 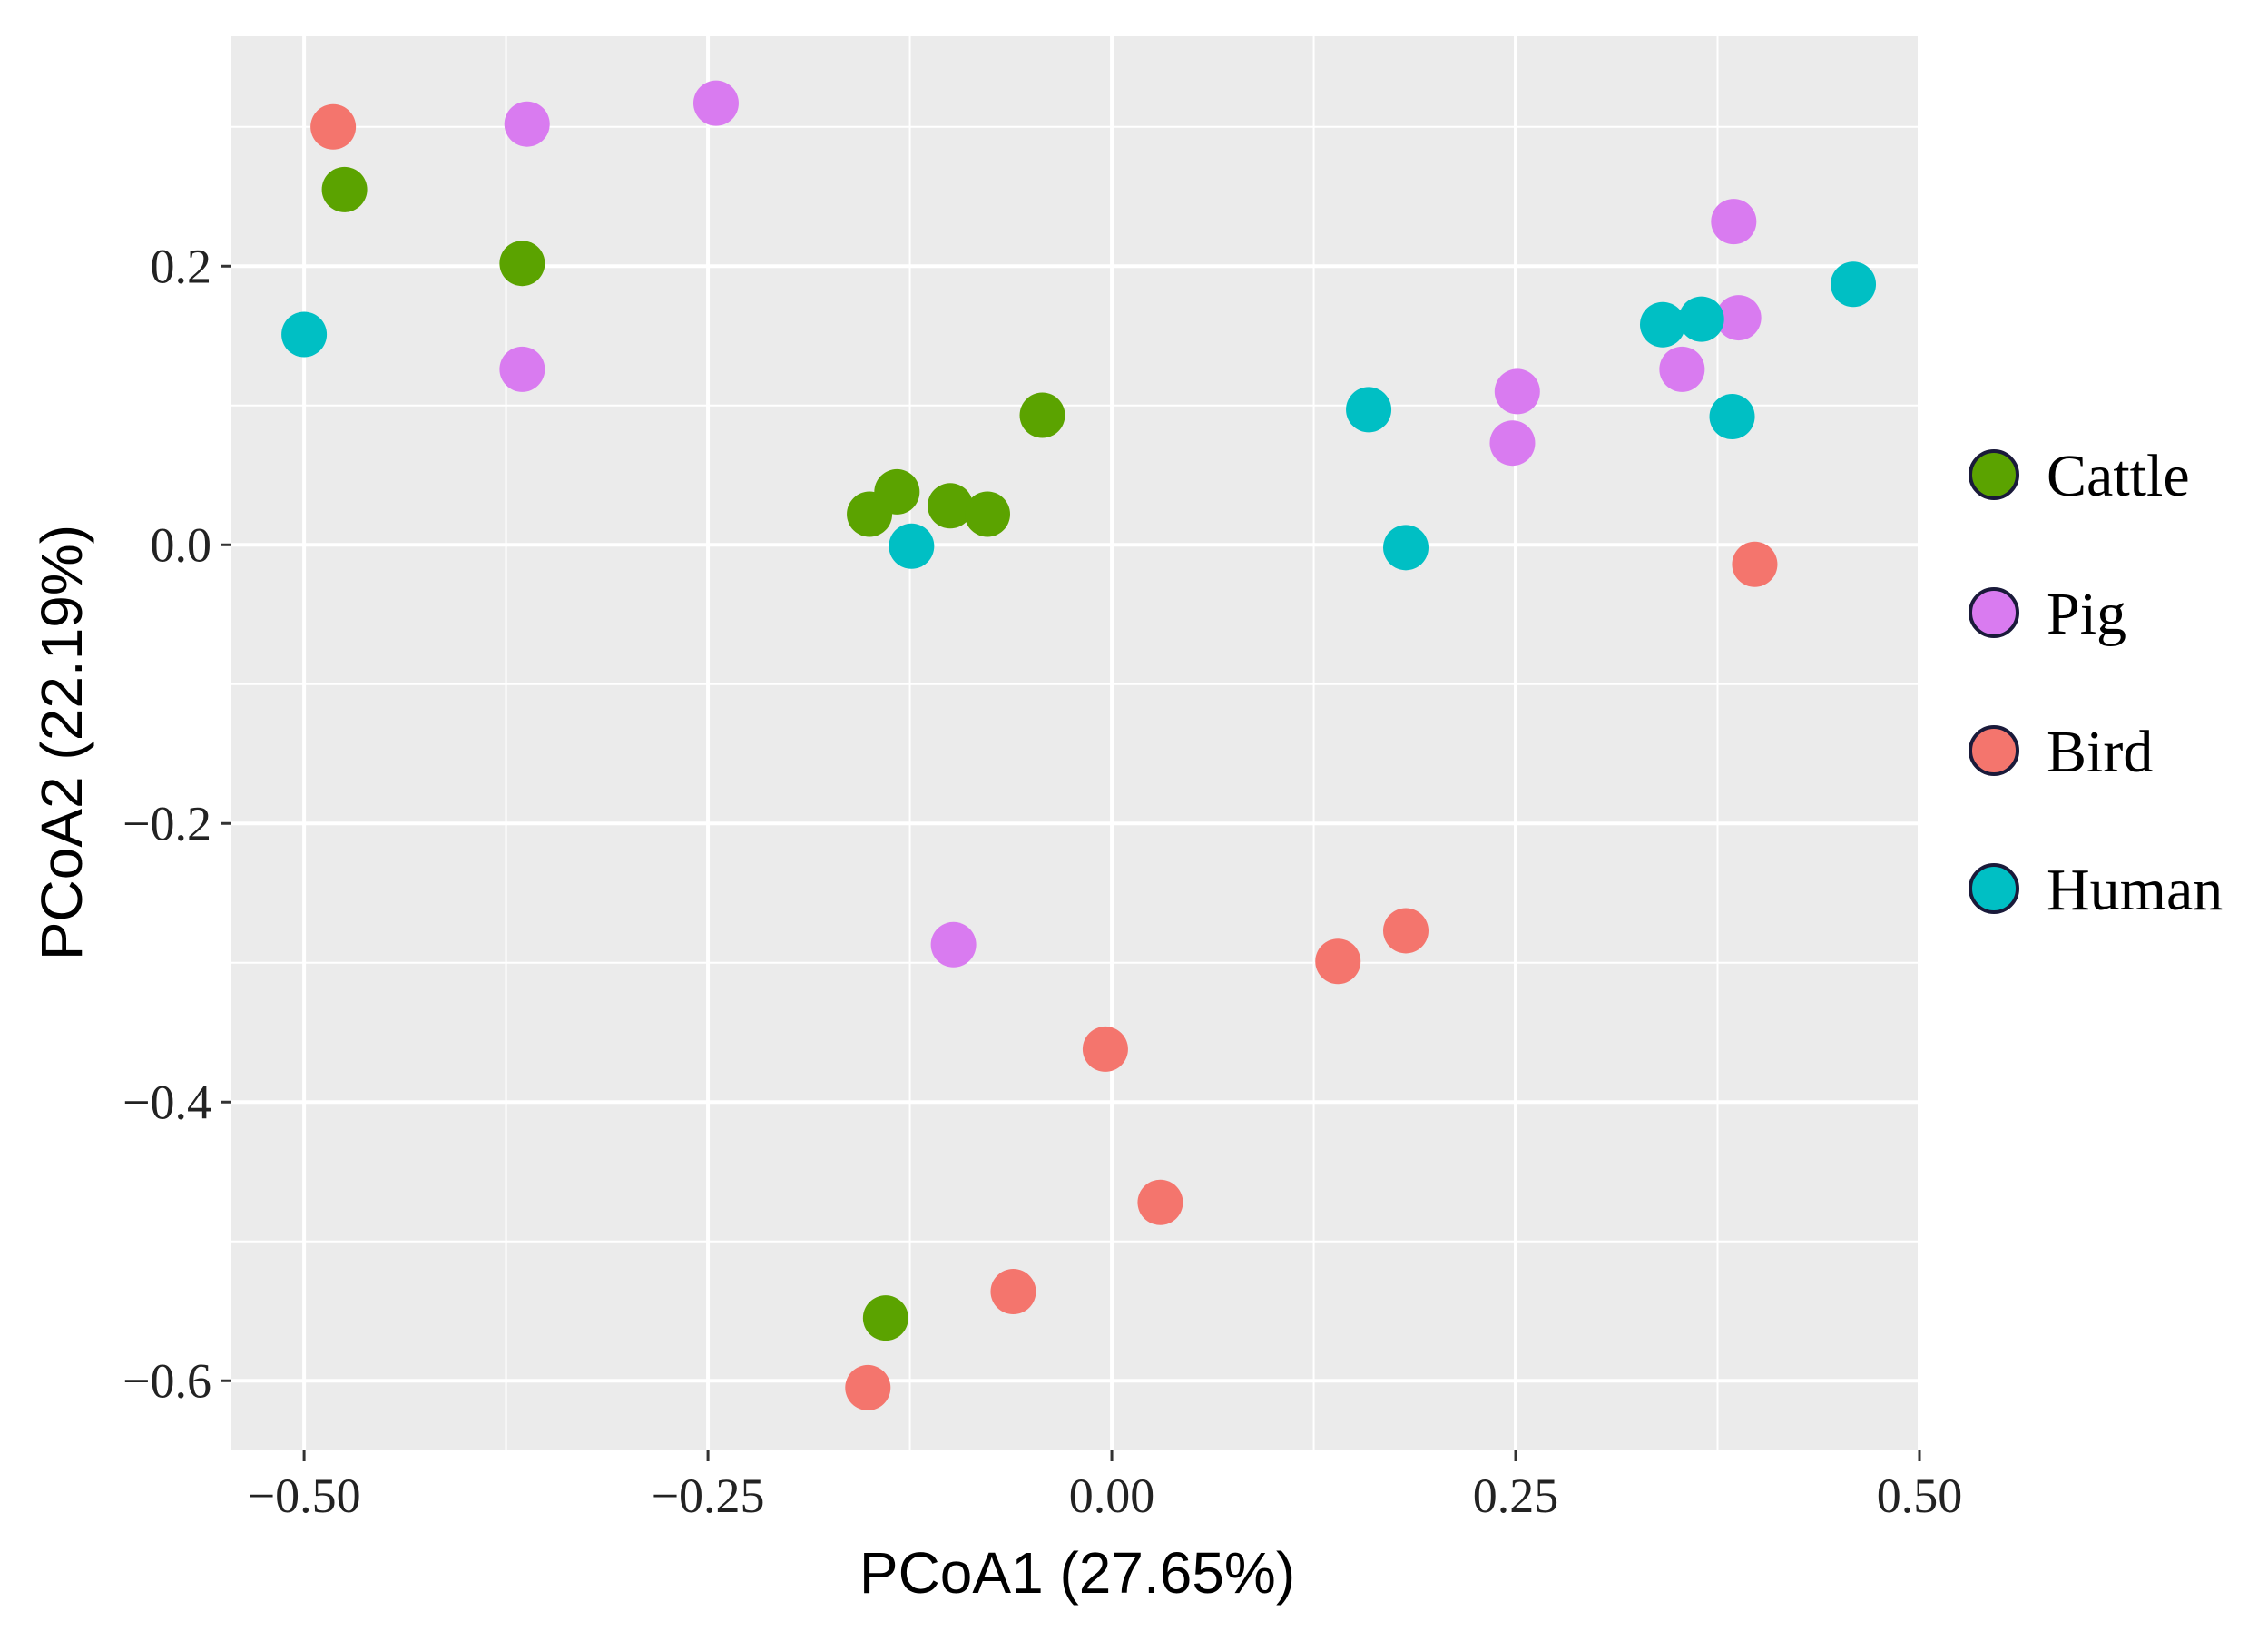 I want to click on legend-label-human: Human, so click(x=2135, y=890).